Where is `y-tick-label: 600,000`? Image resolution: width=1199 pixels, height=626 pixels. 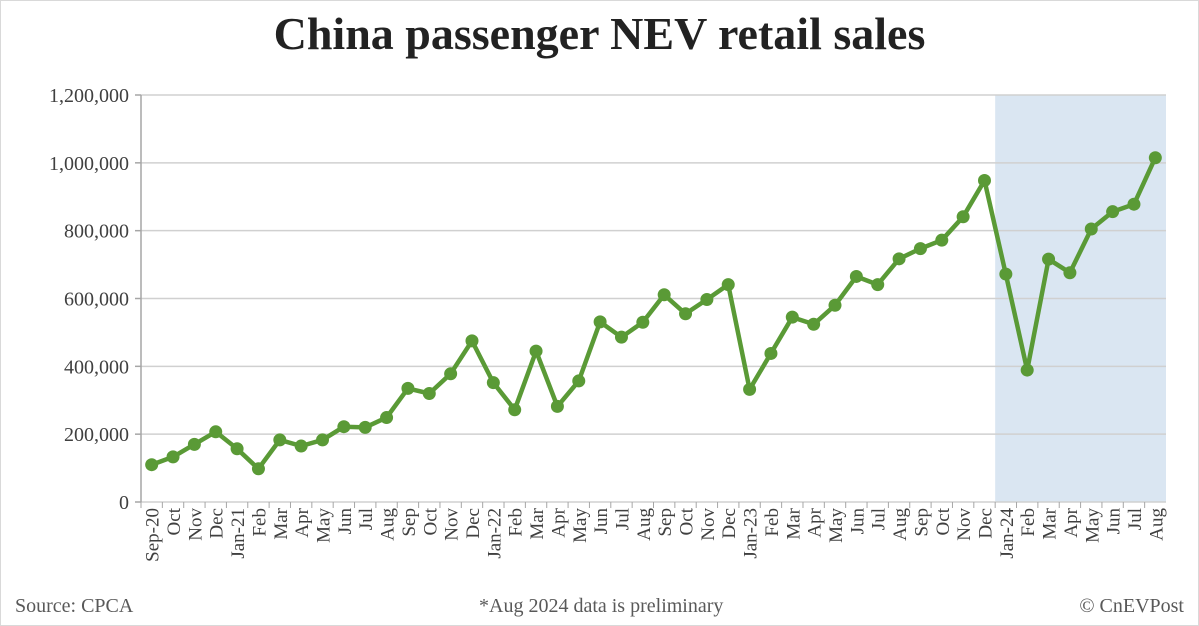 y-tick-label: 600,000 is located at coordinates (96, 300).